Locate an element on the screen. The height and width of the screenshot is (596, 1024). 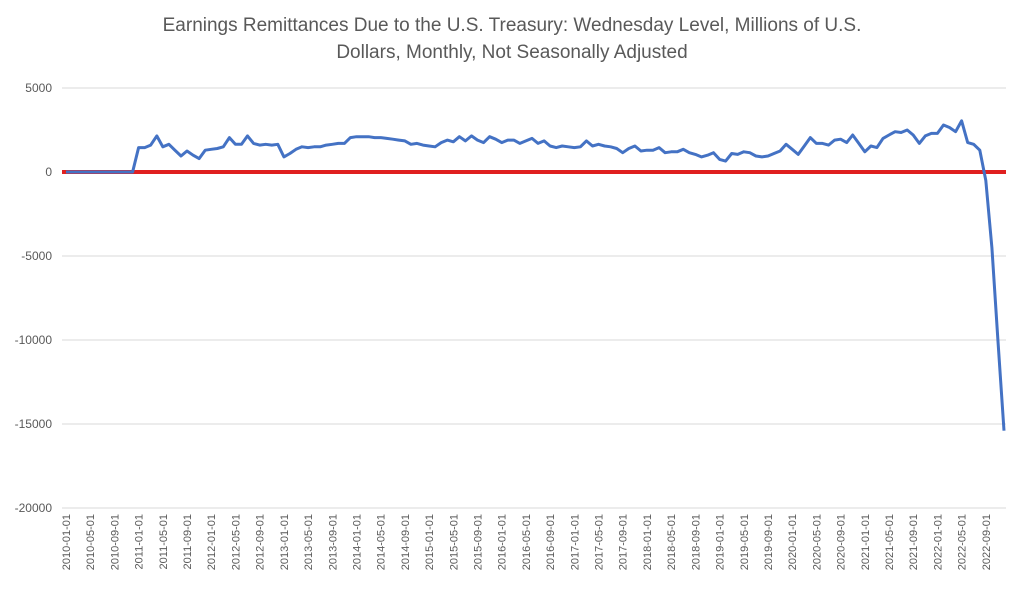
x-tick-label: 2019-05-01 is located at coordinates (745, 542).